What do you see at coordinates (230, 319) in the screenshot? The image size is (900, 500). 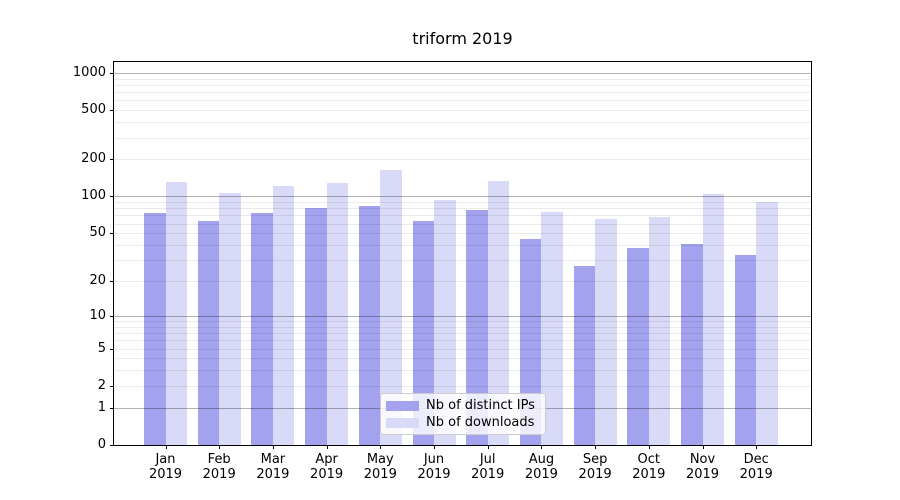 I see `bar-feb-downloads` at bounding box center [230, 319].